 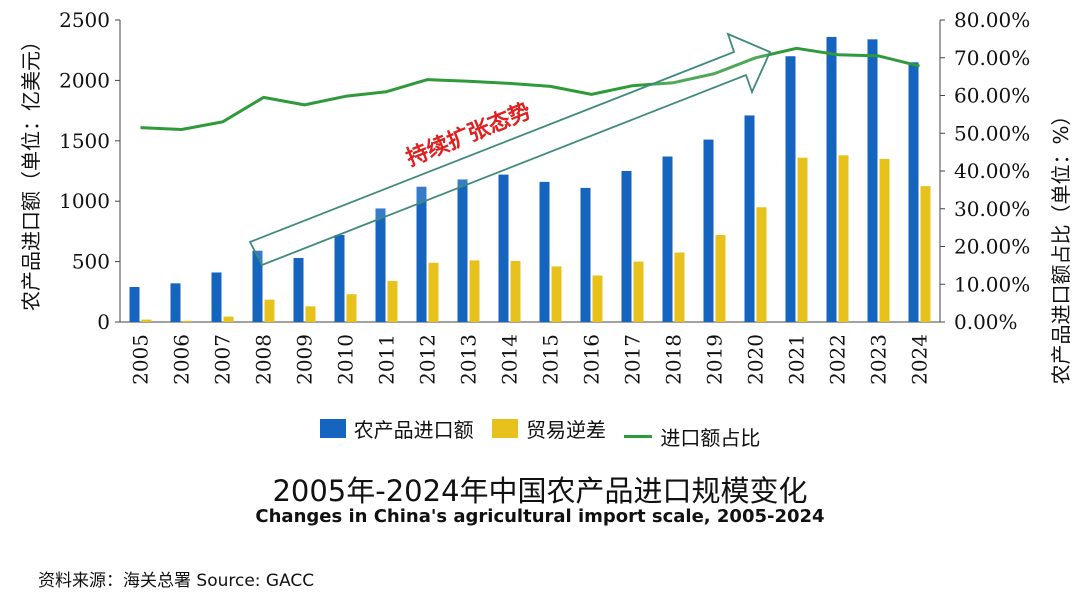 What do you see at coordinates (597, 298) in the screenshot?
I see `bar-deficit-2016` at bounding box center [597, 298].